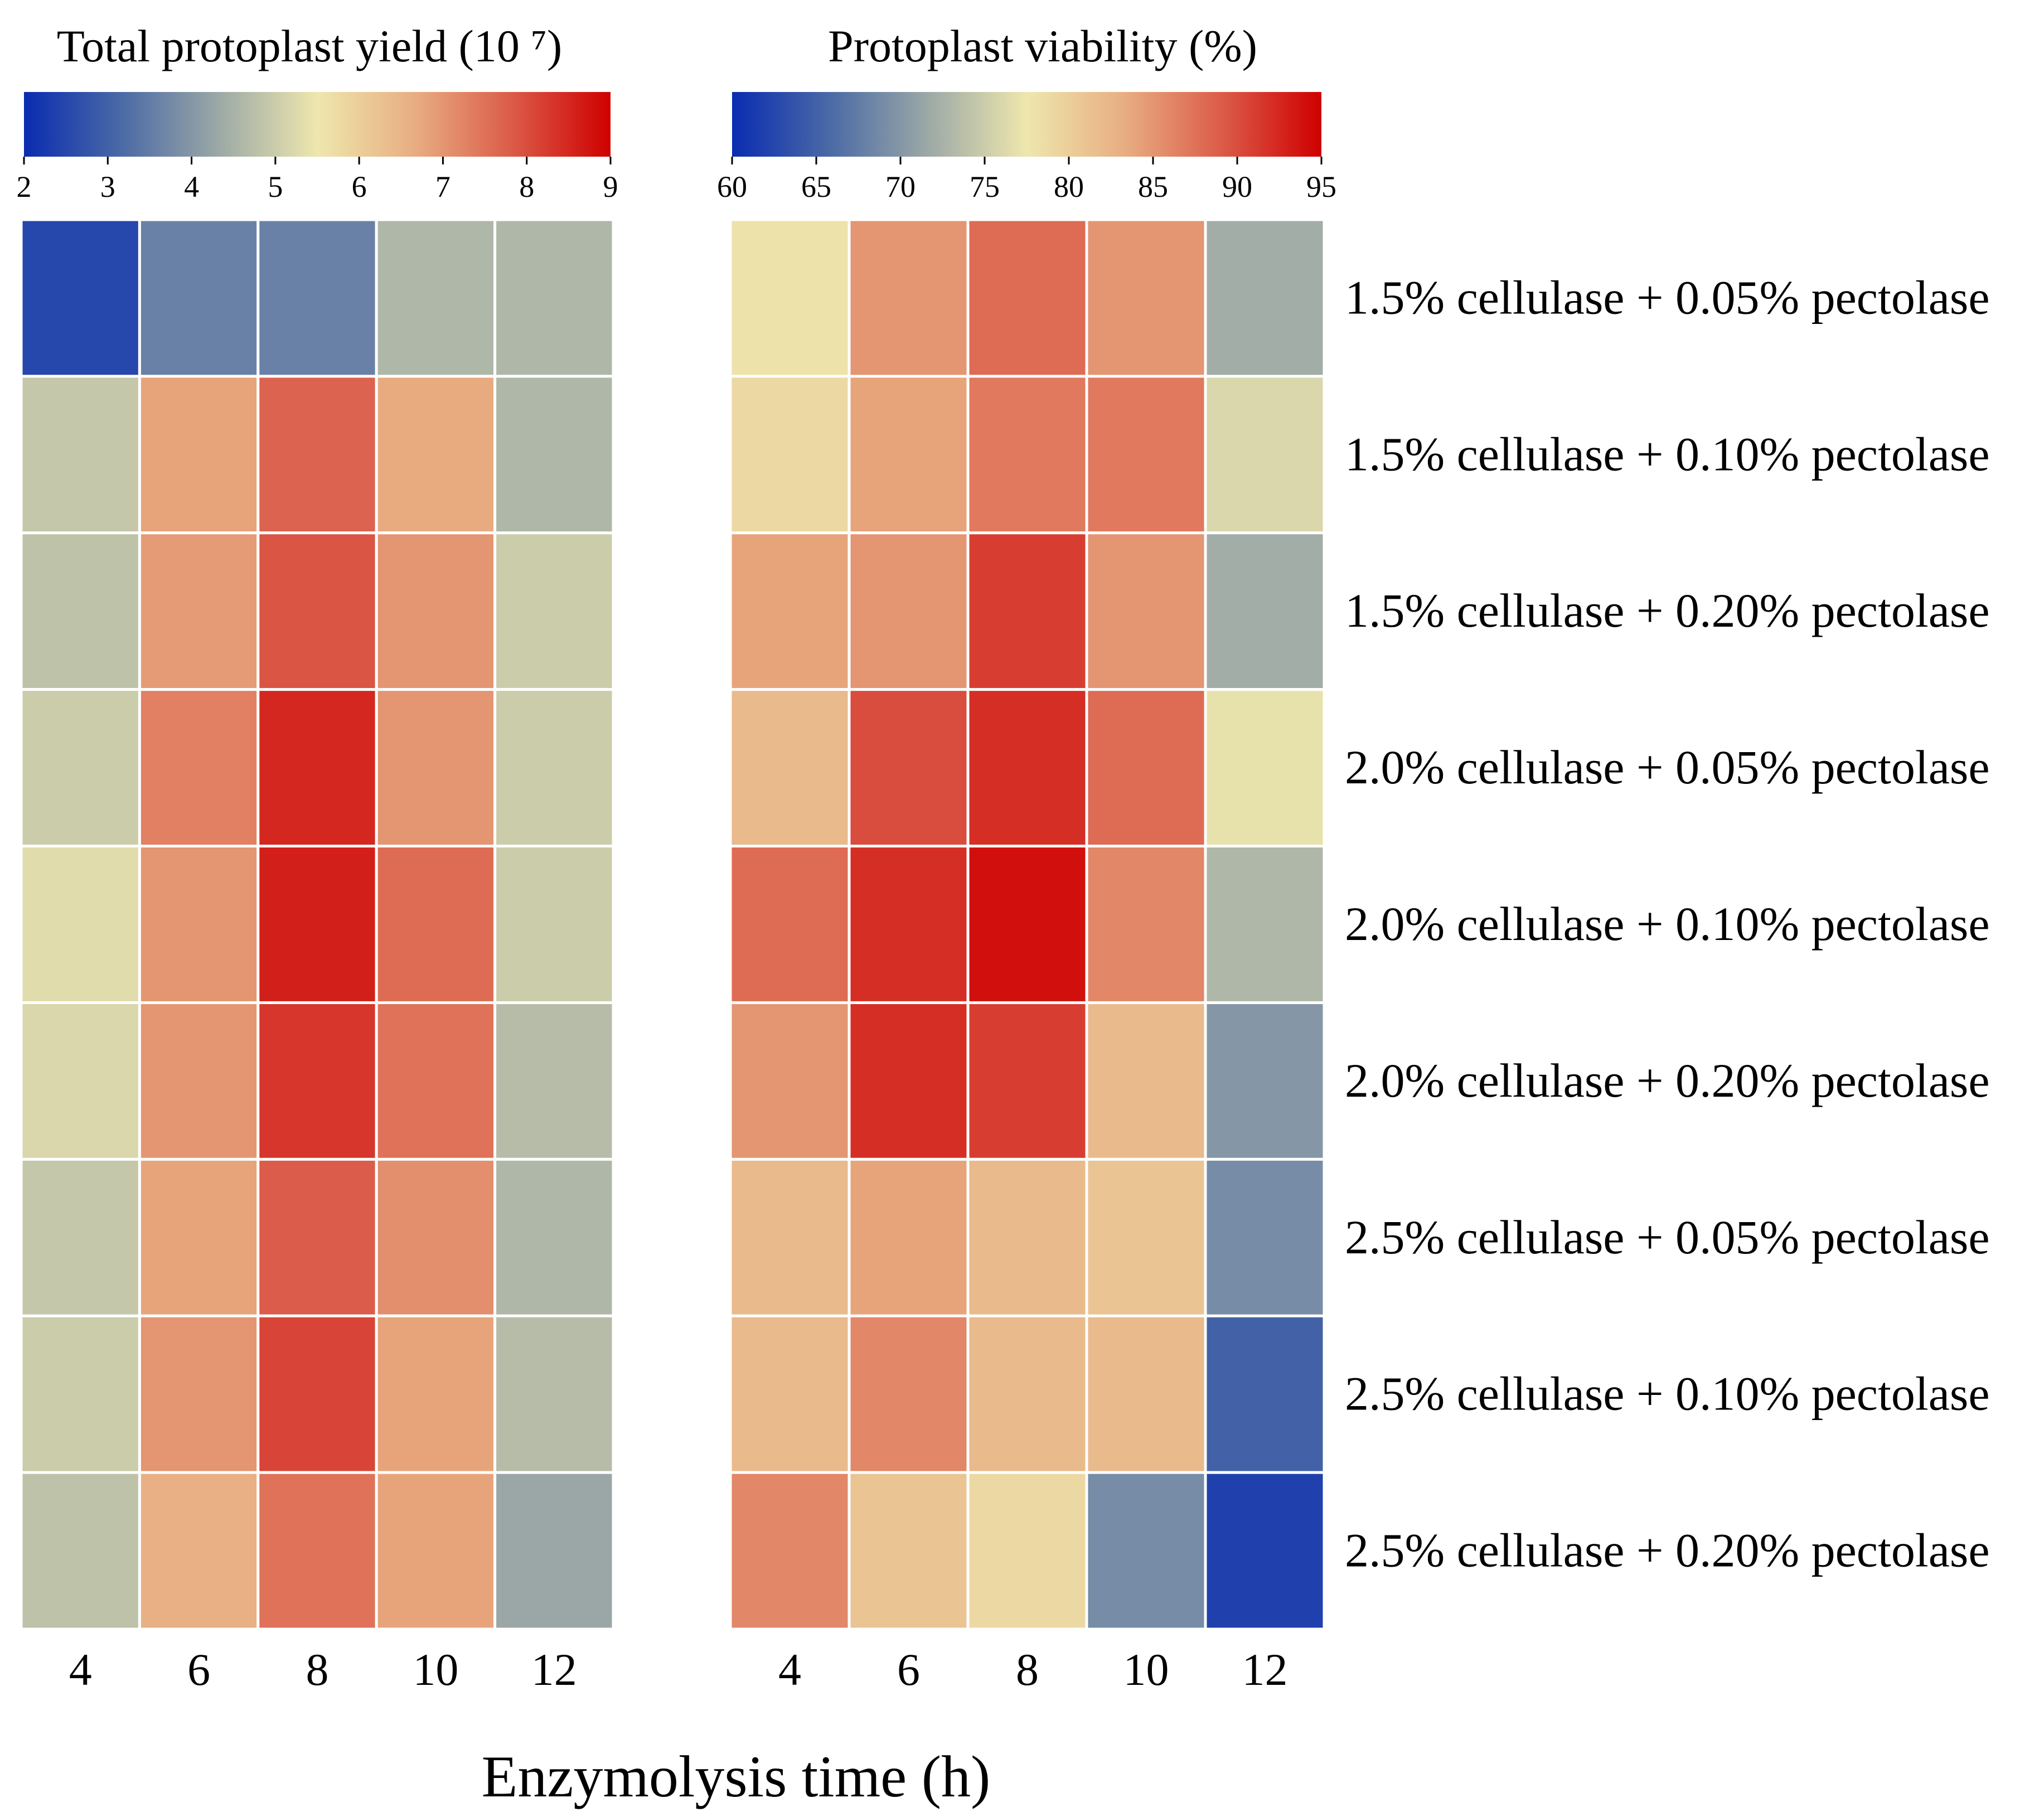  What do you see at coordinates (1668, 1550) in the screenshot?
I see `row-label: 2.5% cellulase + 0.20% pectolase` at bounding box center [1668, 1550].